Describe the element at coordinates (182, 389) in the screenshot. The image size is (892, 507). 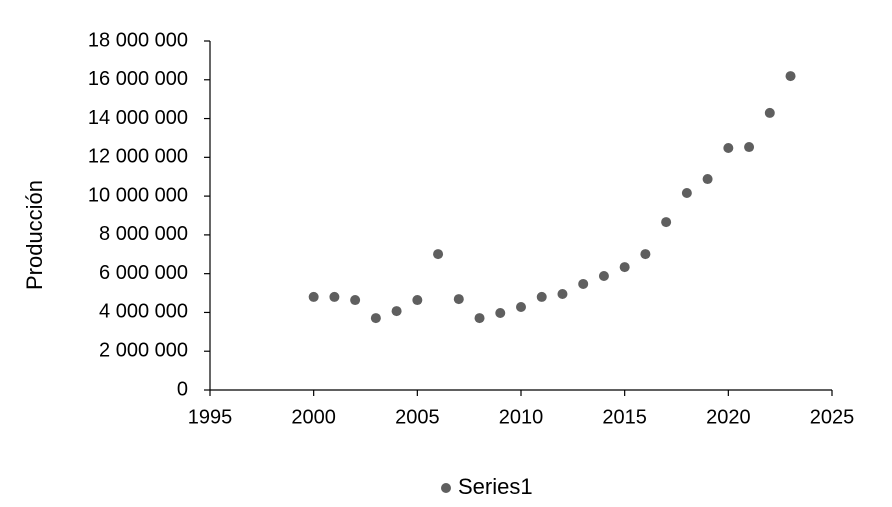
I see `y-tick-label: 0` at that location.